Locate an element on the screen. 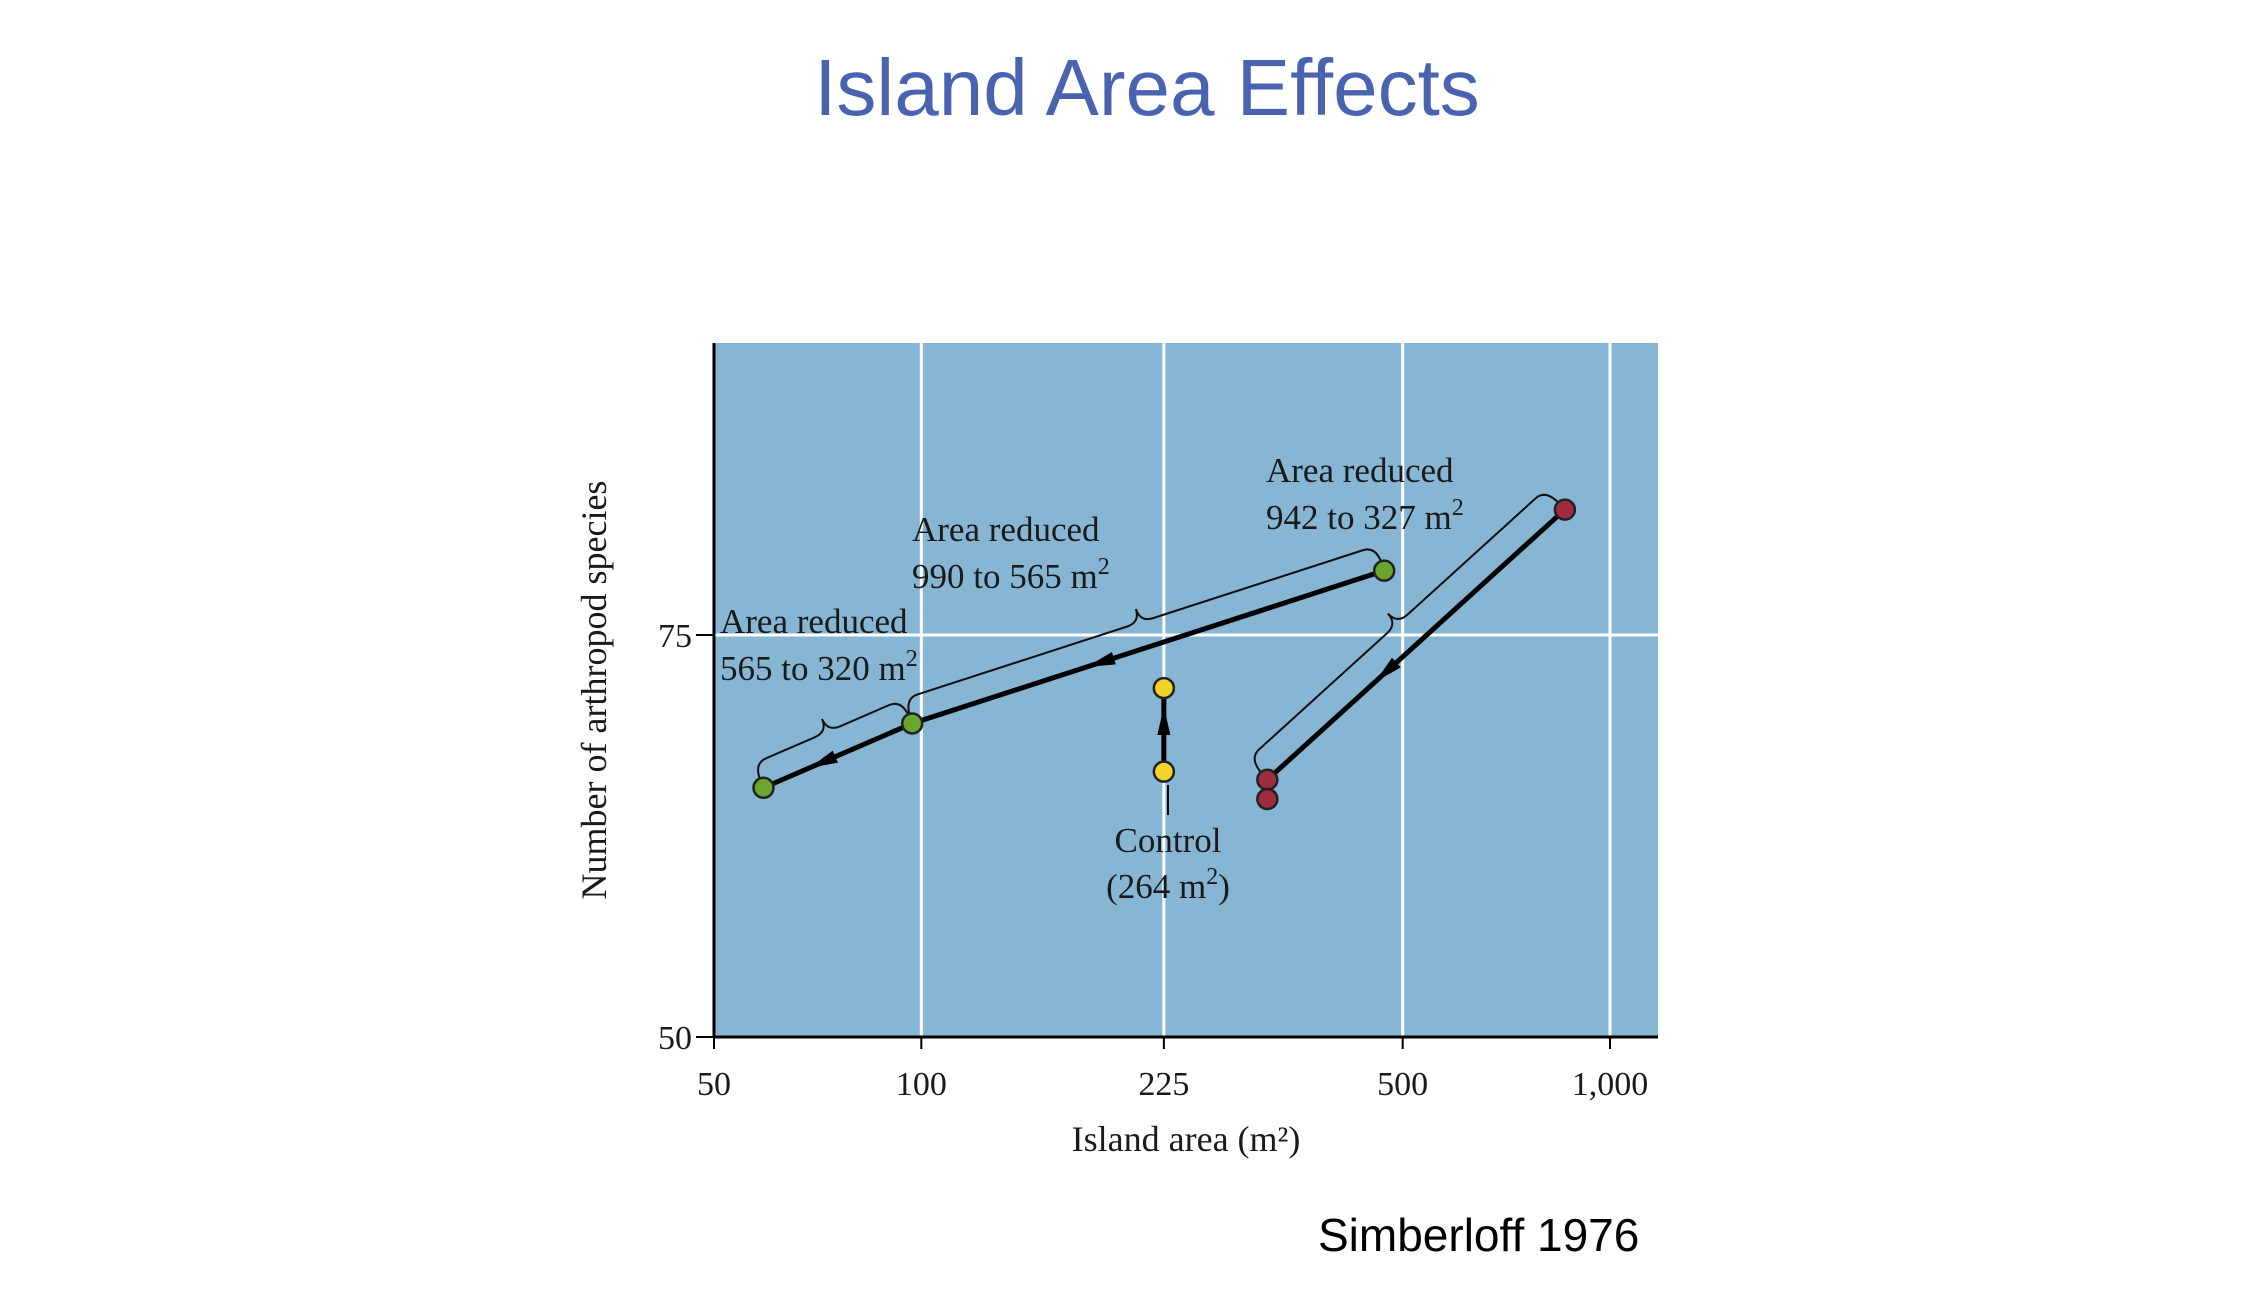  trend-line-green-upper is located at coordinates (1148, 647).